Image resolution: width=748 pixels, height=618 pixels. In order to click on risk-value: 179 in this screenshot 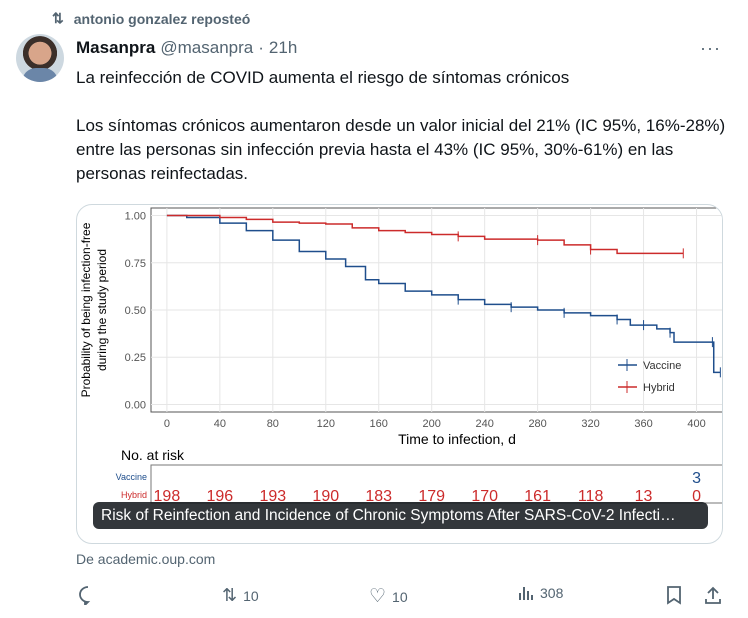, I will do `click(431, 496)`.